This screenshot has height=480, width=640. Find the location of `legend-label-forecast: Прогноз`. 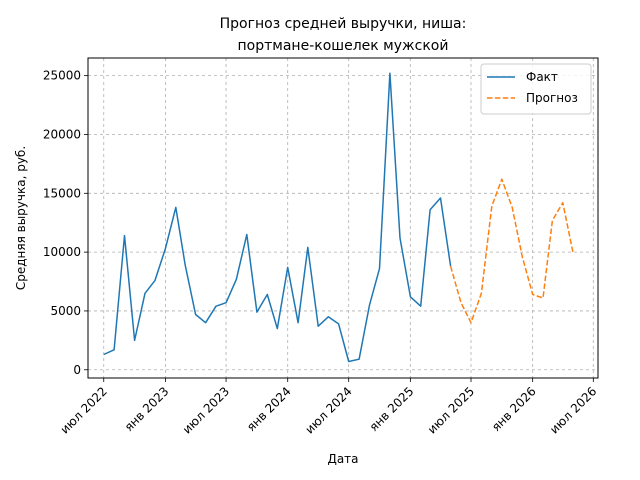

legend-label-forecast: Прогноз is located at coordinates (552, 98).